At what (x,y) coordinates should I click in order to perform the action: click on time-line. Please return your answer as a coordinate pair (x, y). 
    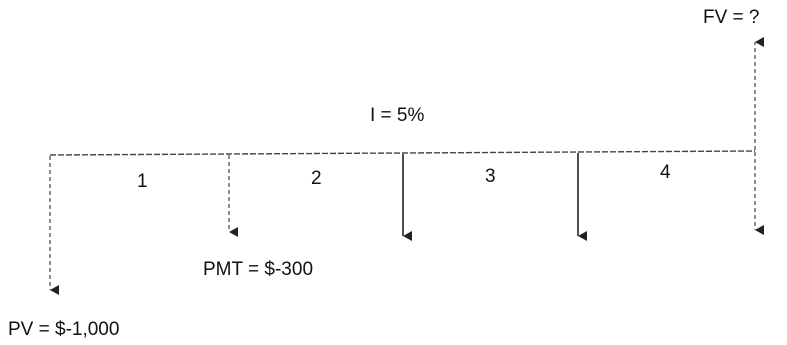
    Looking at the image, I should click on (402, 153).